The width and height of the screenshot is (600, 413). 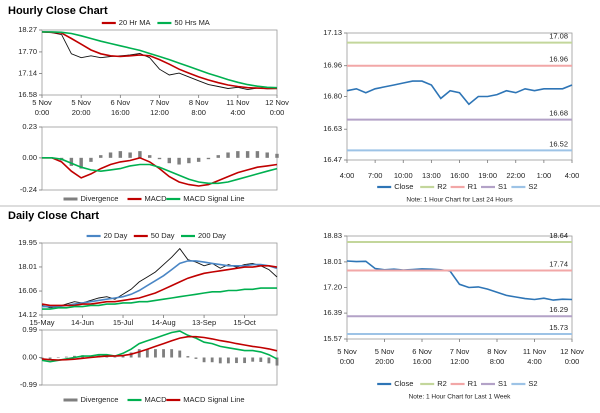 What do you see at coordinates (497, 356) in the screenshot?
I see `x-tick-label: 8 Nov 8:00` at bounding box center [497, 356].